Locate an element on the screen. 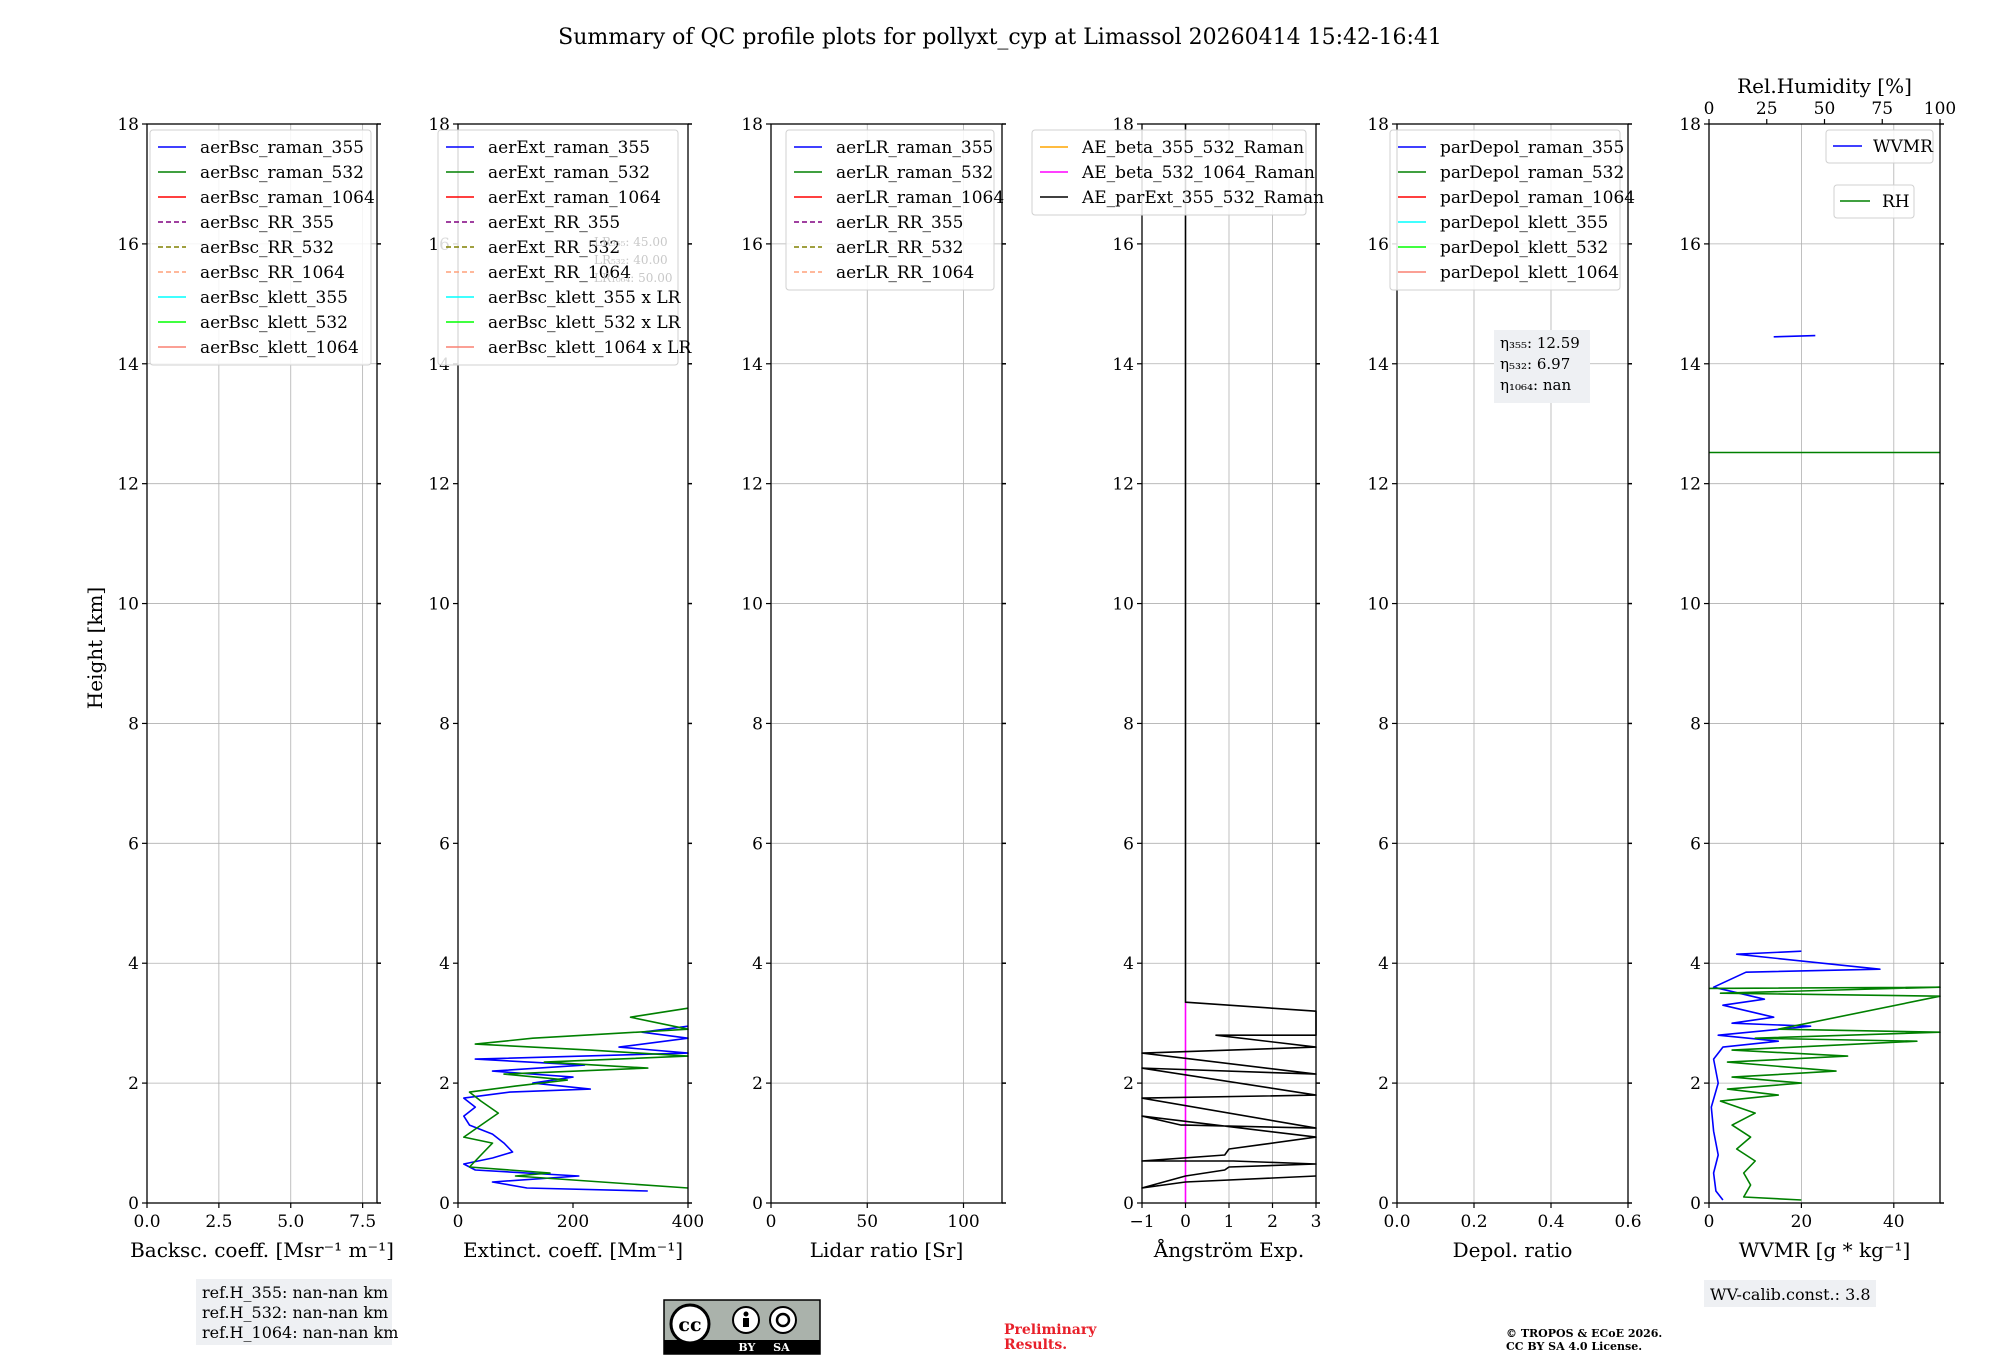  legend-label: aerBsc_raman_1064 is located at coordinates (287, 198).